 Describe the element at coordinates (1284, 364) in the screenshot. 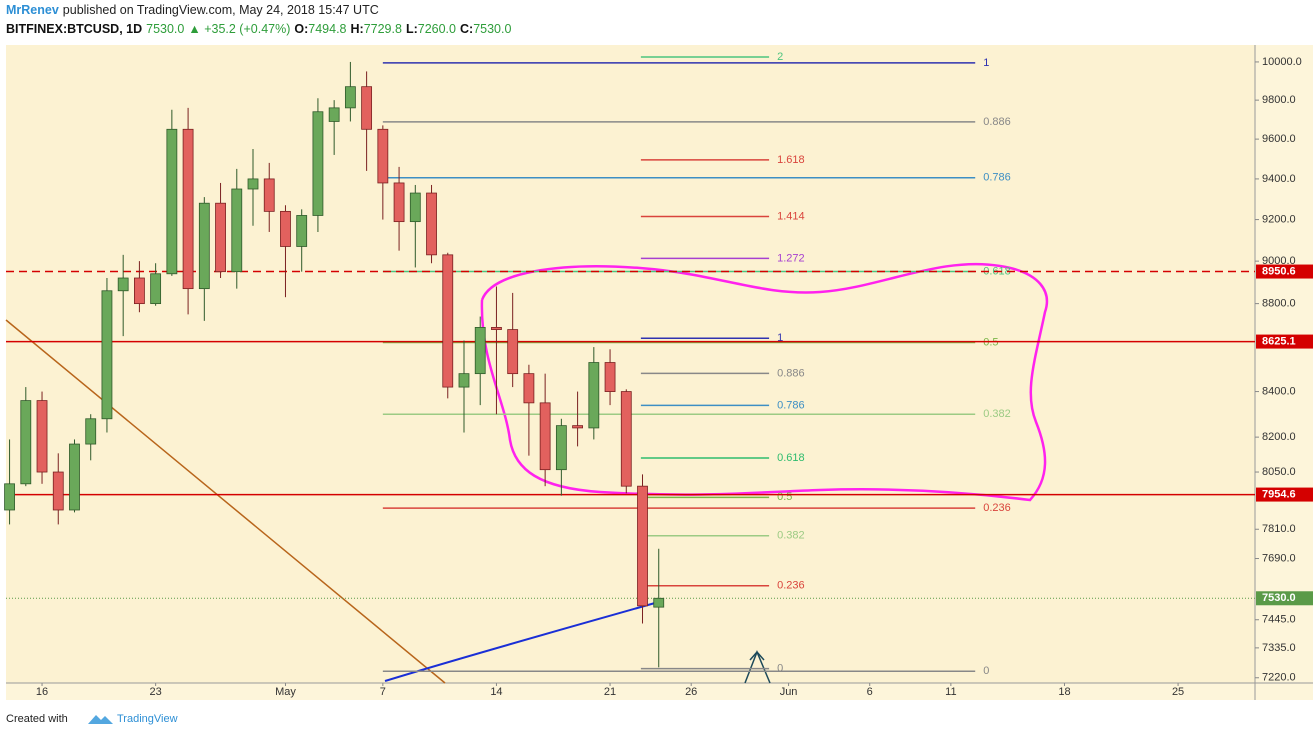

I see `y-axis-bg` at that location.